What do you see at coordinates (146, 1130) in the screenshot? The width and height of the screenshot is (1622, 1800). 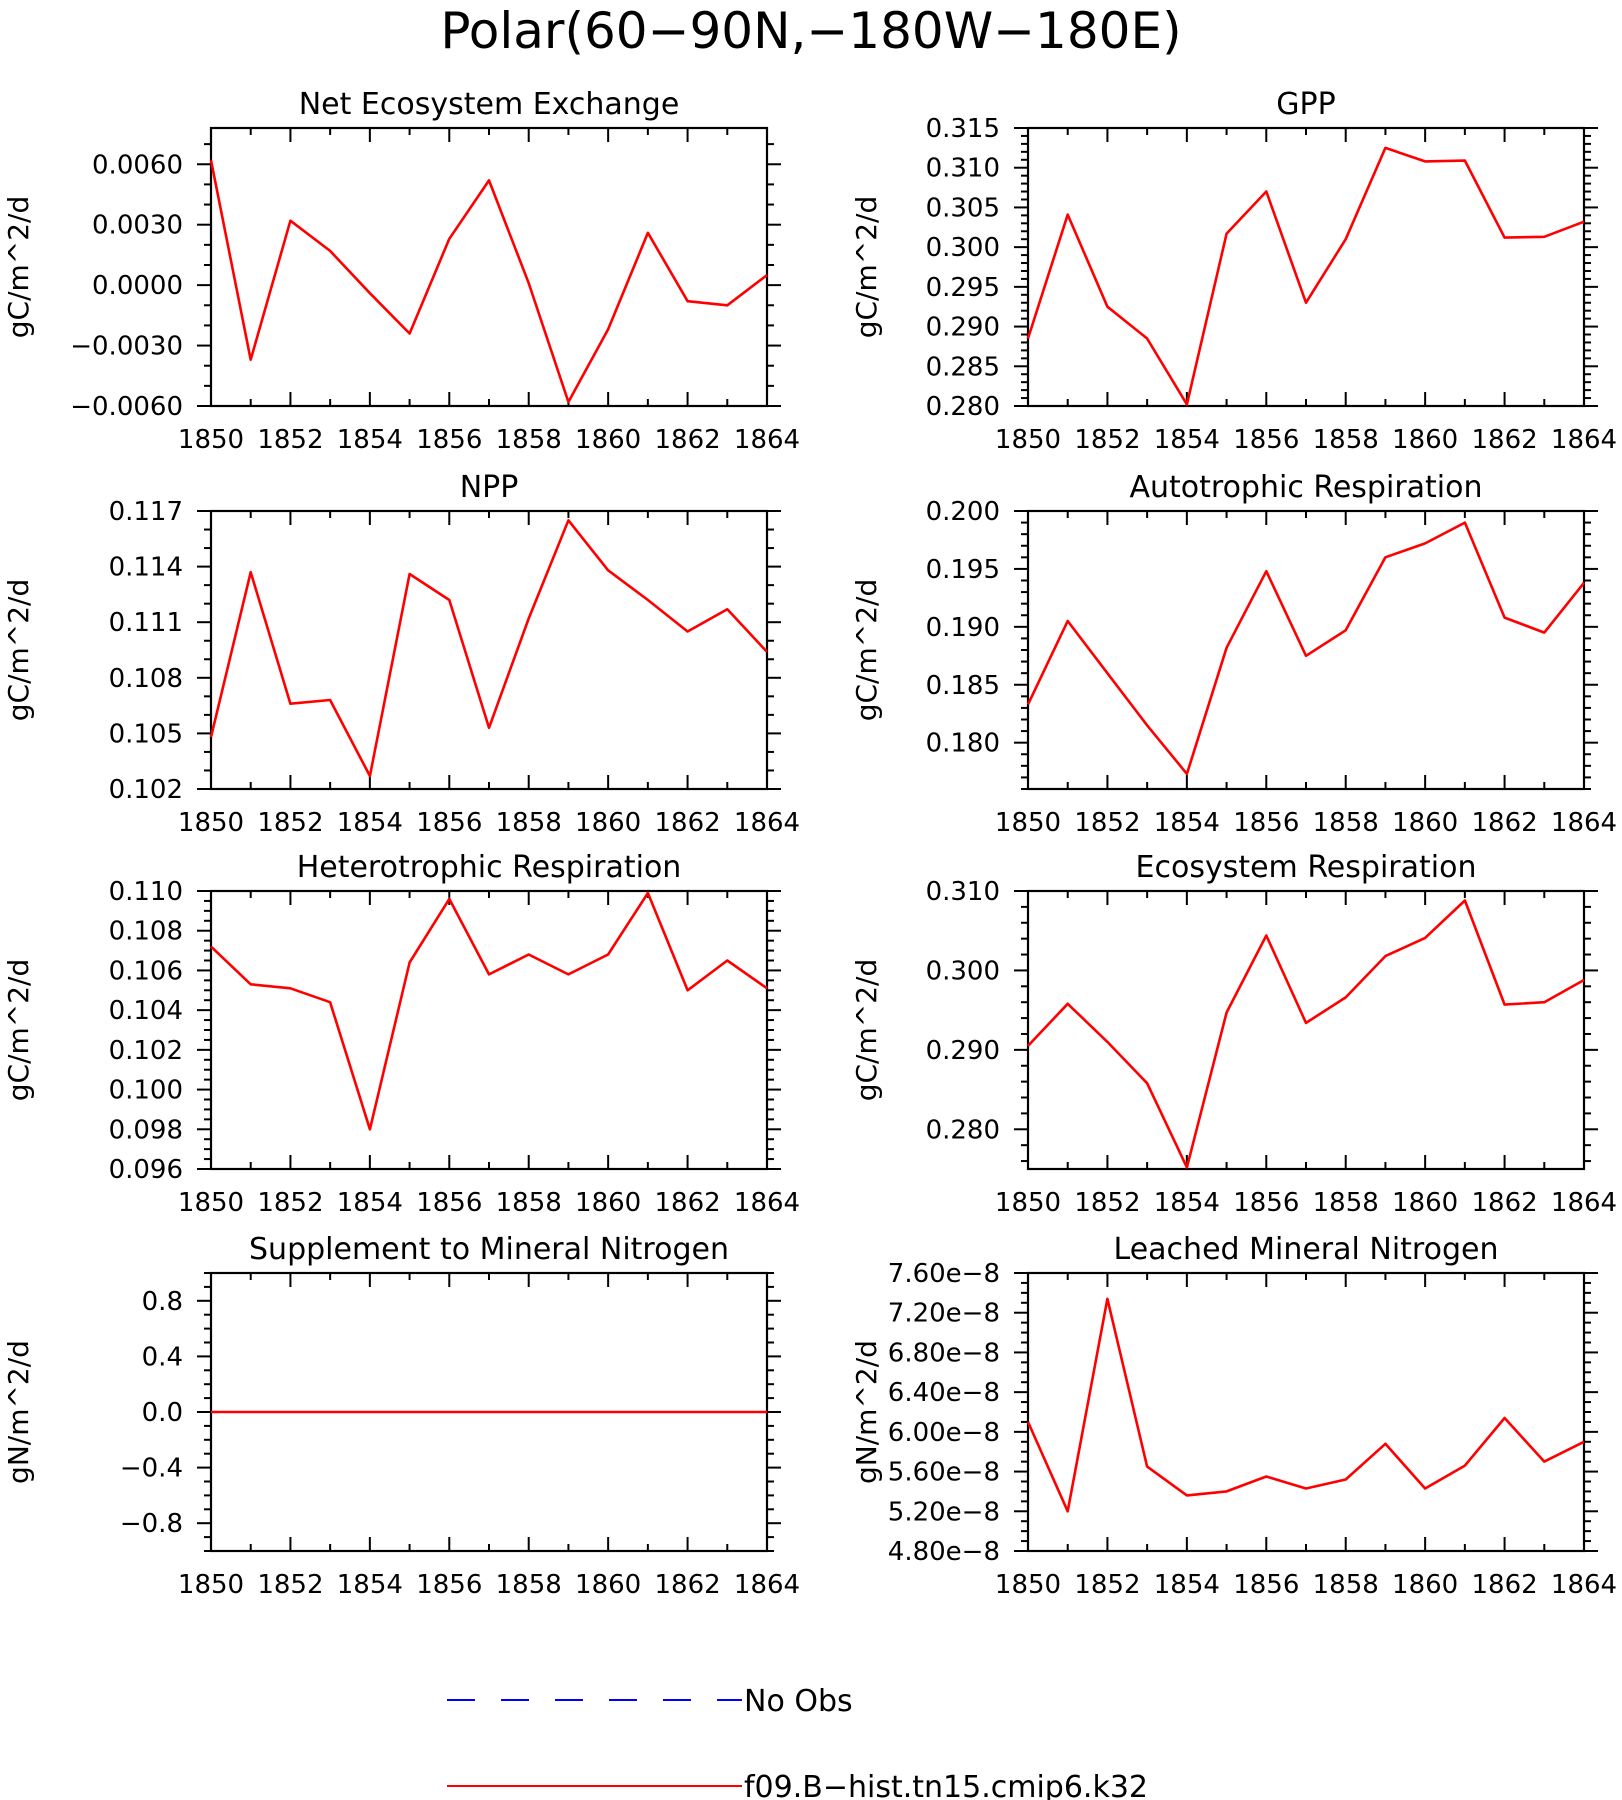 I see `y-tick-label: 0.098` at bounding box center [146, 1130].